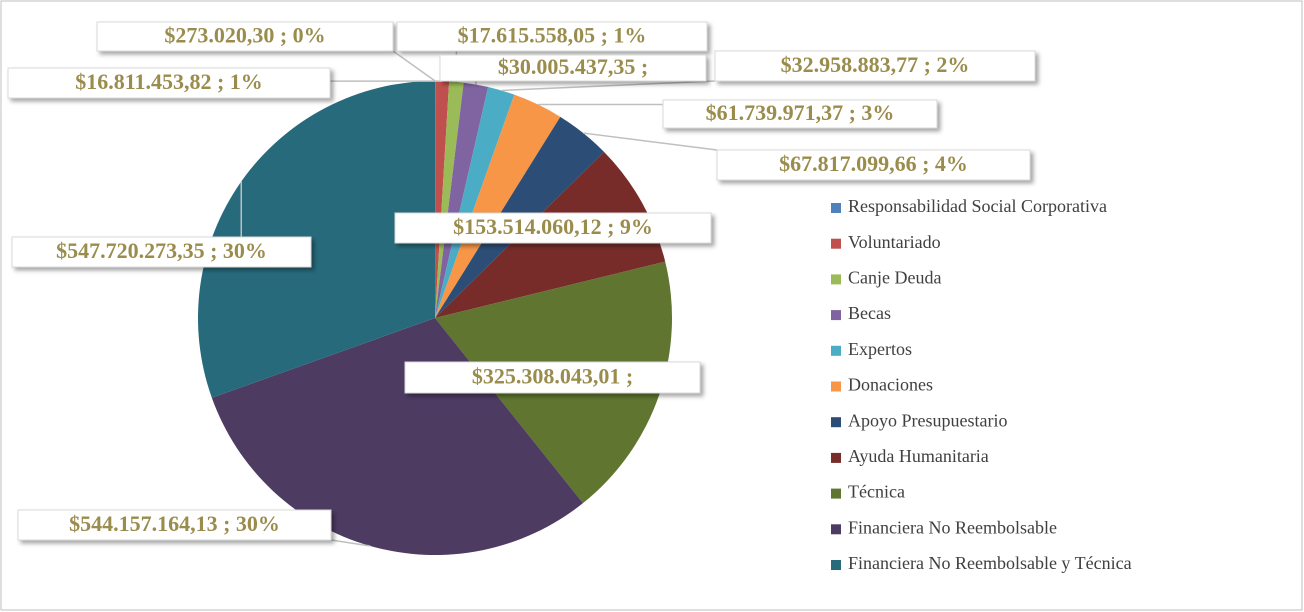 The image size is (1304, 612). I want to click on data-label: $16.811.453,82 ; 1%, so click(169, 81).